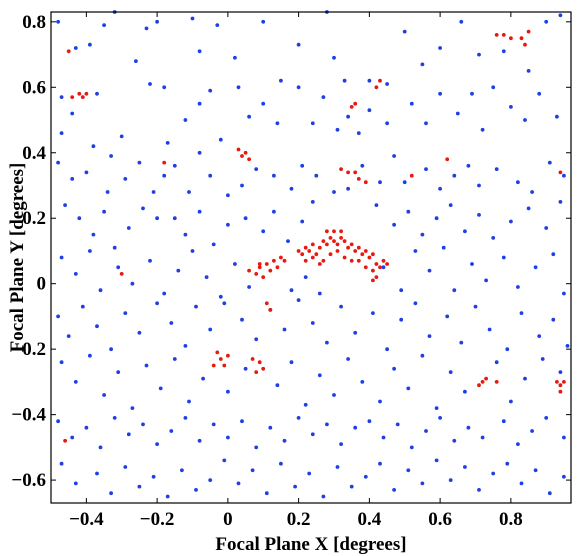 The height and width of the screenshot is (556, 578). Describe the element at coordinates (28, 415) in the screenshot. I see `y-tick-label: −0.4` at that location.